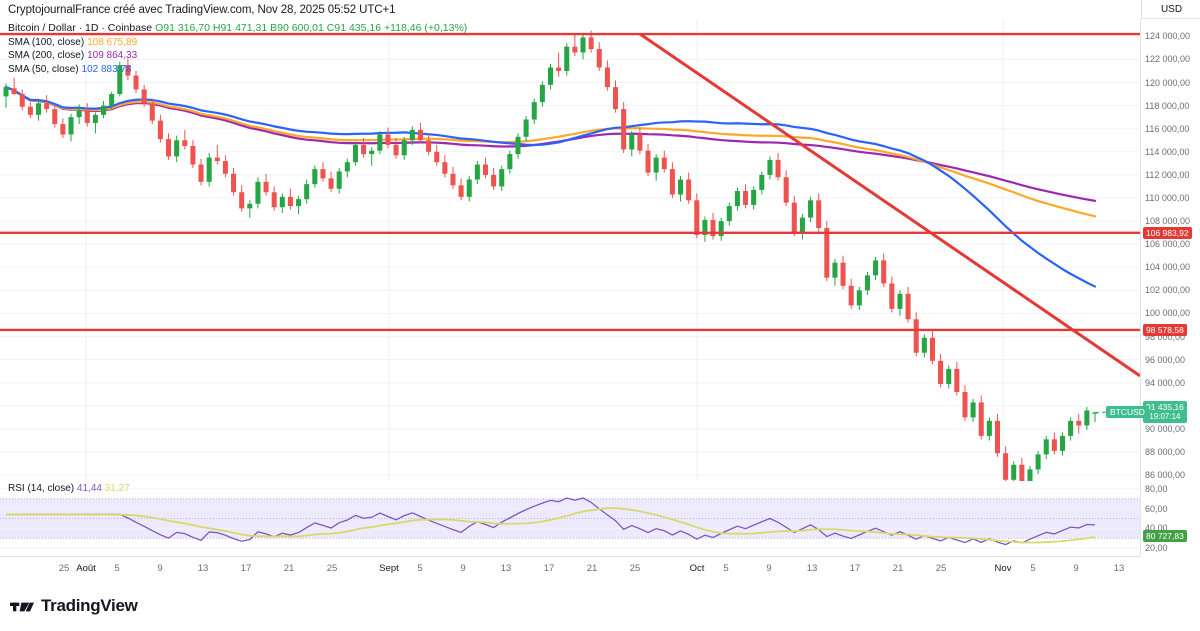 The height and width of the screenshot is (631, 1200). What do you see at coordinates (1170, 9) in the screenshot?
I see `price-axis-currency-header: USD` at bounding box center [1170, 9].